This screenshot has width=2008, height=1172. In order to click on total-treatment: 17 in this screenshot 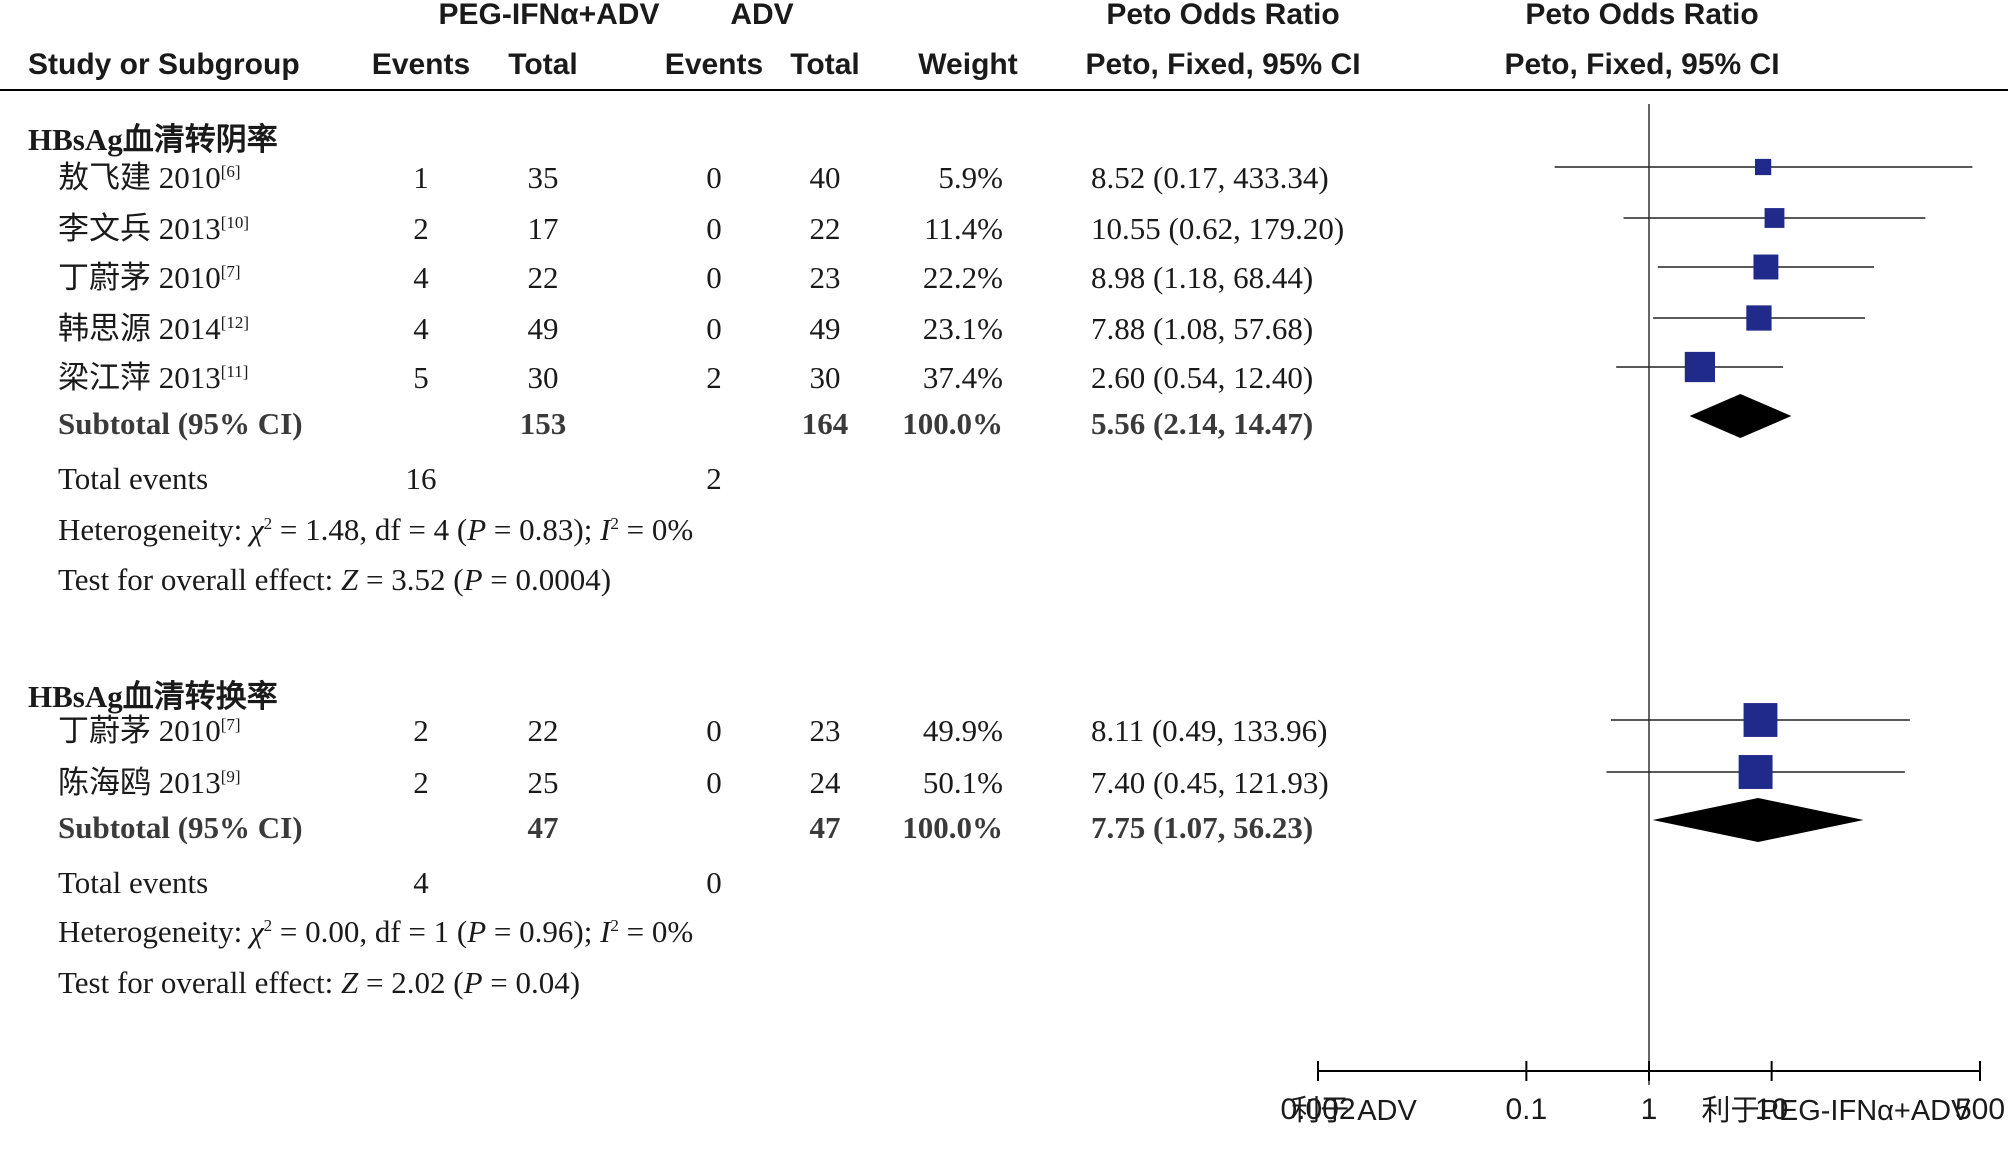, I will do `click(543, 228)`.